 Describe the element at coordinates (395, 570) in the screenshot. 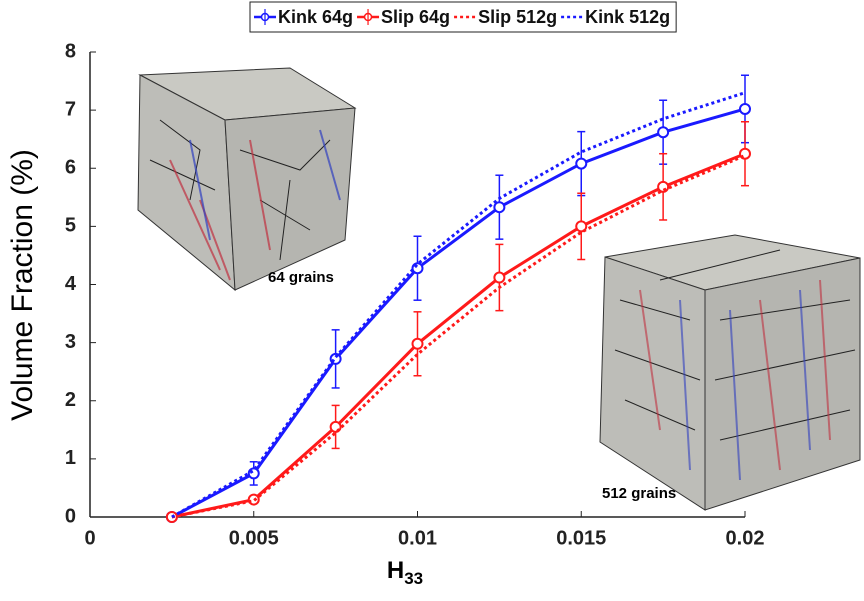

I see `x-axis-label-main: H` at that location.